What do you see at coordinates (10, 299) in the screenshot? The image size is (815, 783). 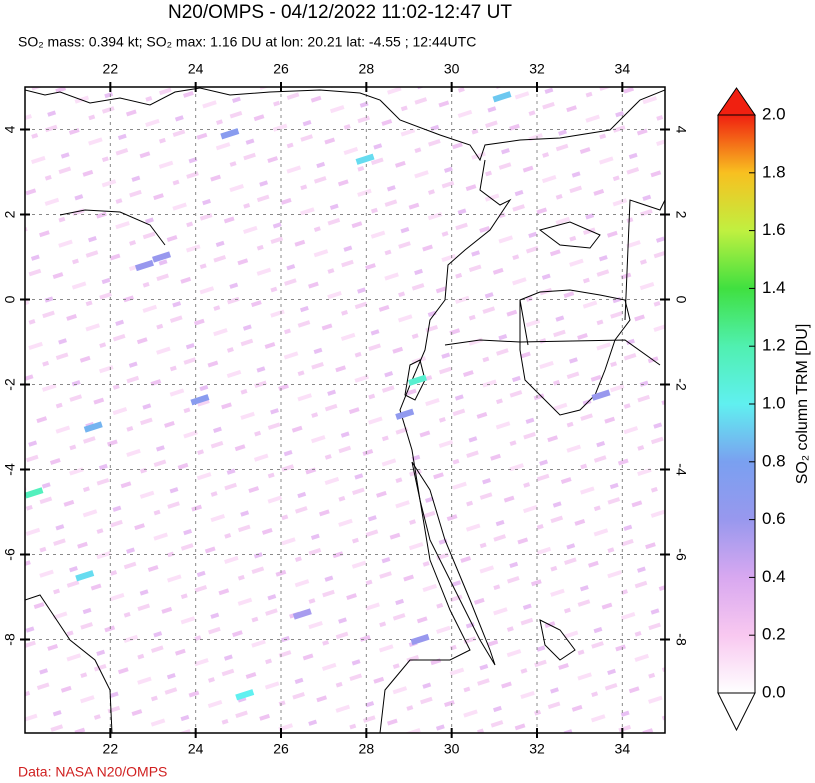 I see `y-tick-label-left: 0` at bounding box center [10, 299].